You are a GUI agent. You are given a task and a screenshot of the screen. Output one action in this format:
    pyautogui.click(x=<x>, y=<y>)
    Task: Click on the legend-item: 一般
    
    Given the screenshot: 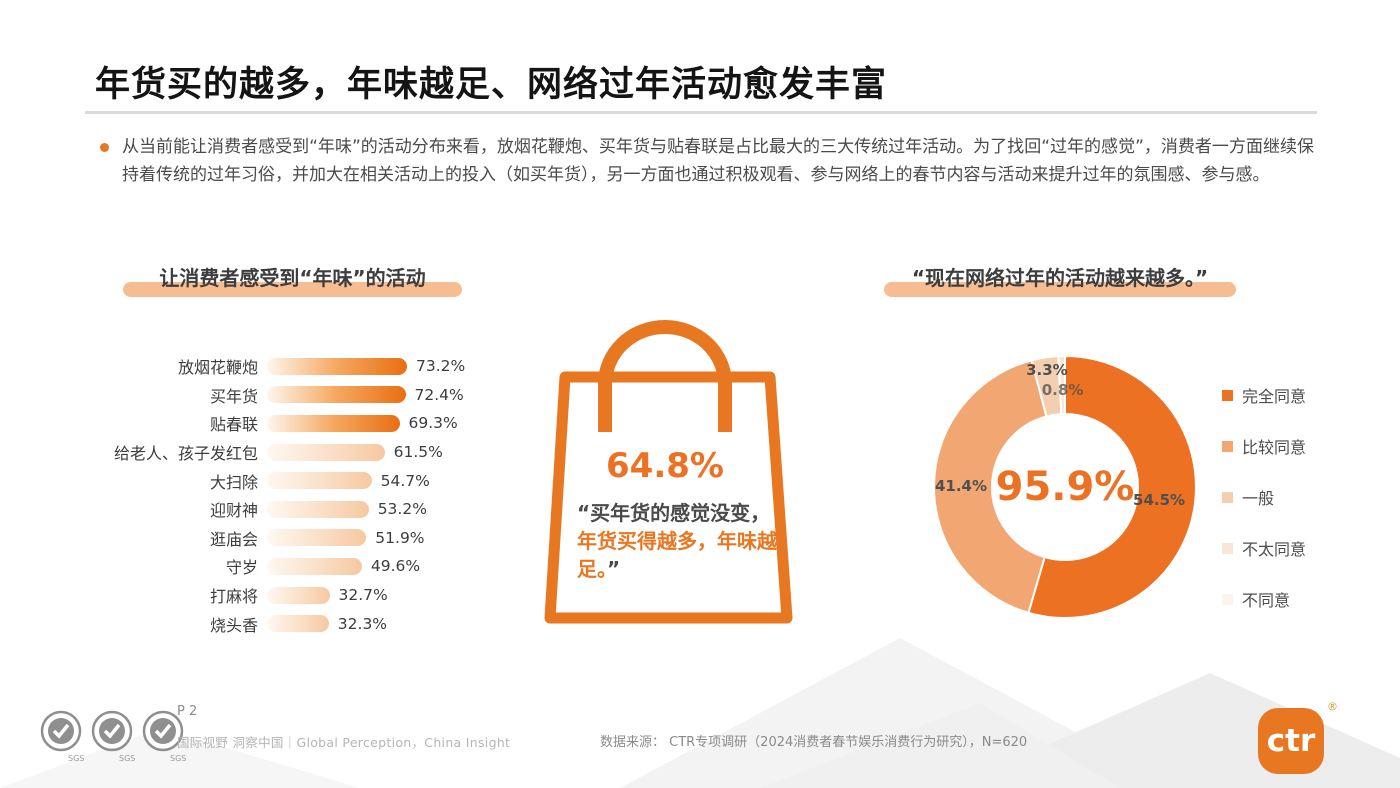 What is the action you would take?
    pyautogui.click(x=1264, y=497)
    